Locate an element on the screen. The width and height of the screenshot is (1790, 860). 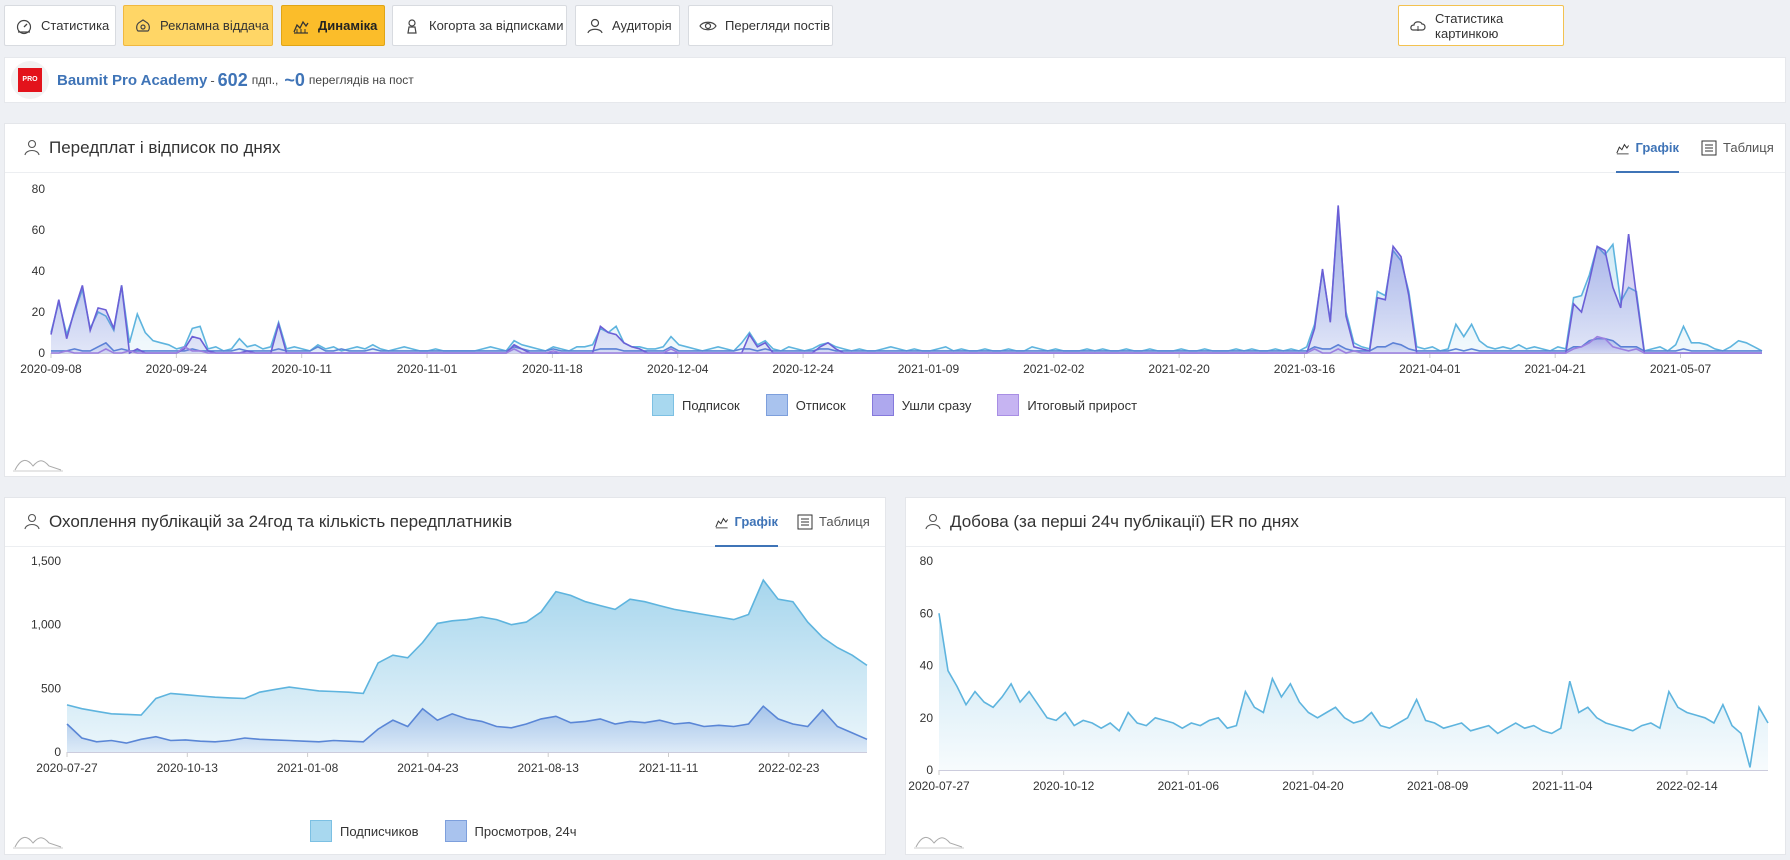
x-tick-label: 2021-02-02 is located at coordinates (1054, 369).